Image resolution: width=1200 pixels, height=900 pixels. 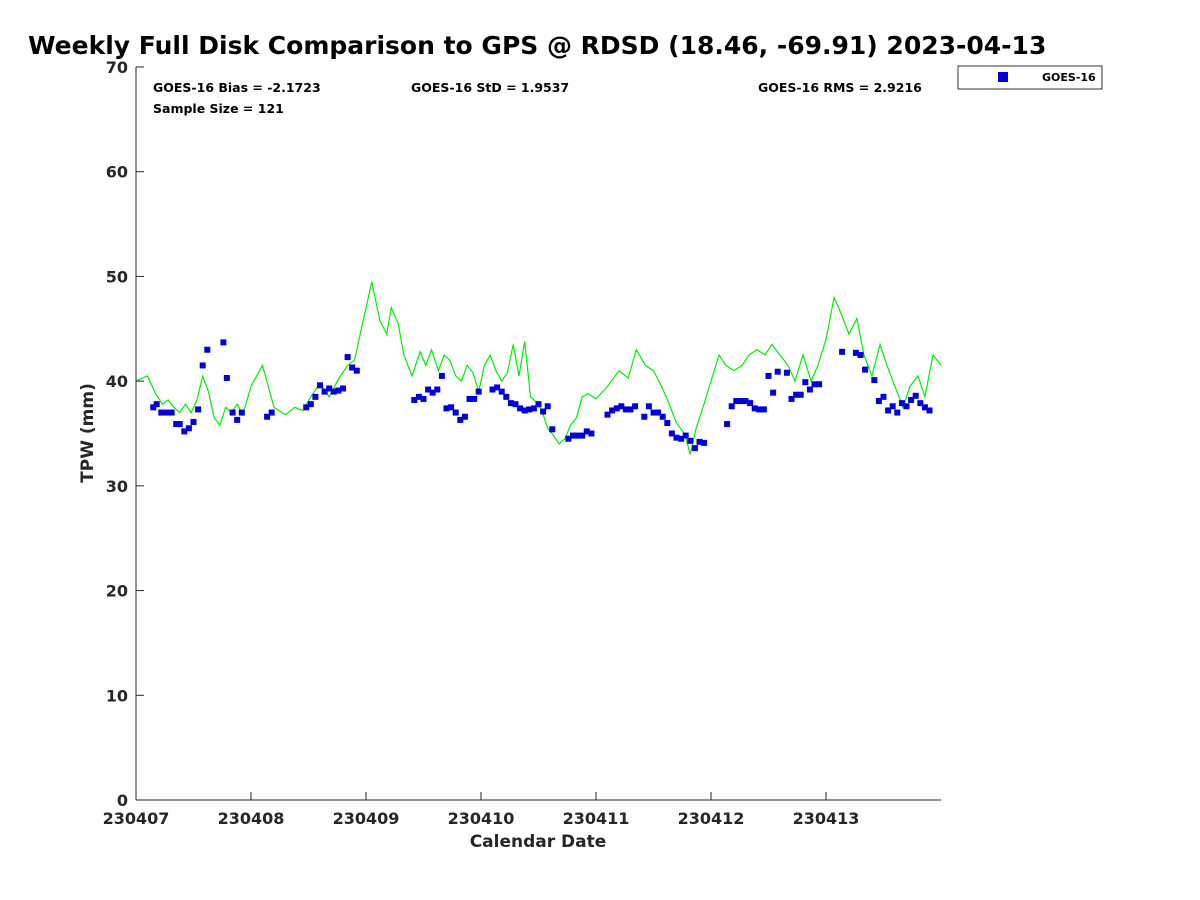 I want to click on goes-16-series-points, so click(x=541, y=395).